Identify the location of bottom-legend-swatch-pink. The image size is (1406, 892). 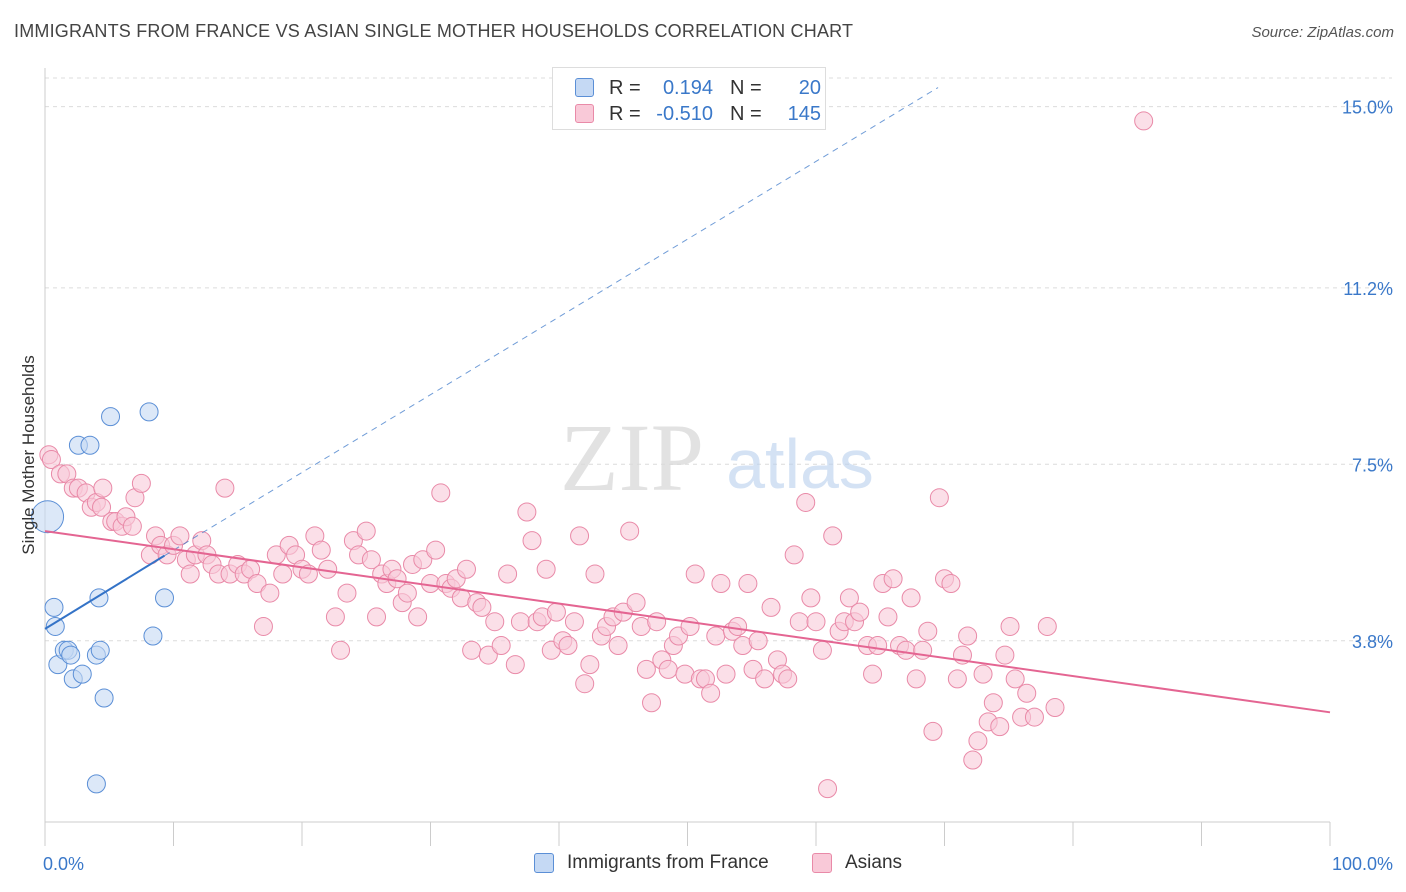
(822, 863).